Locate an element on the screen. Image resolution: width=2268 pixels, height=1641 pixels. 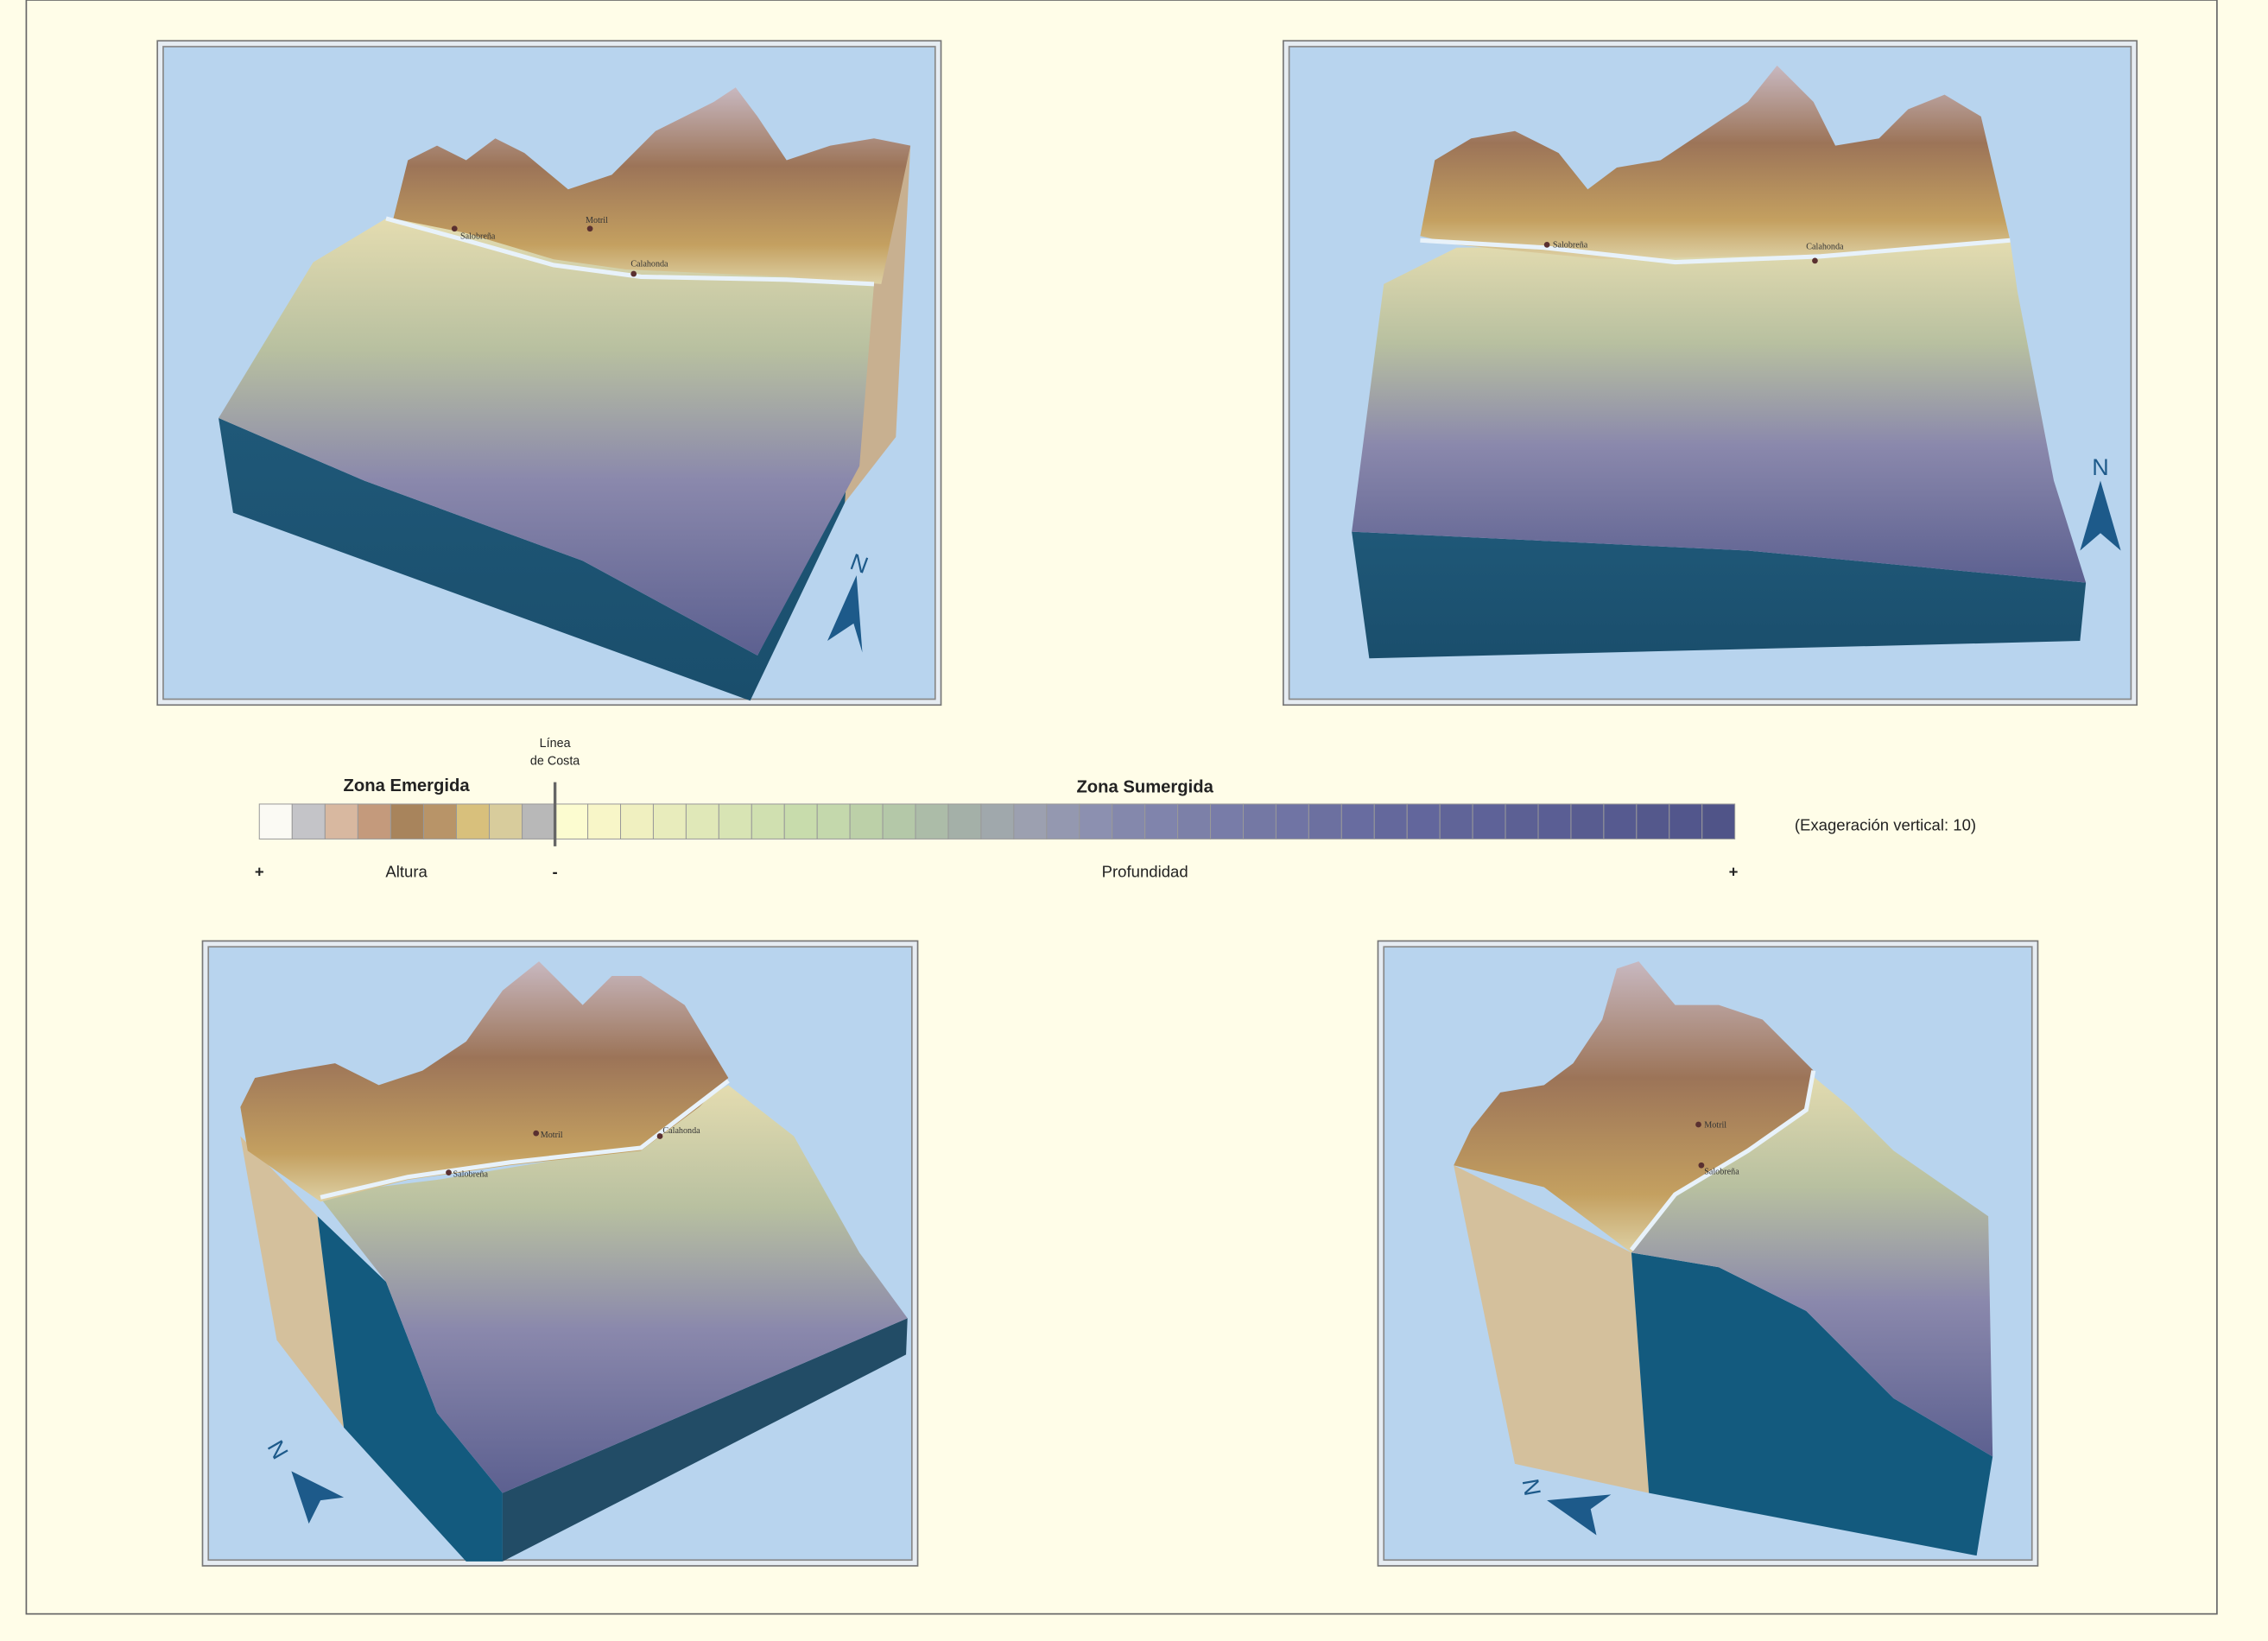
scale-note: (Exageración vertical: 10) is located at coordinates (1885, 824).